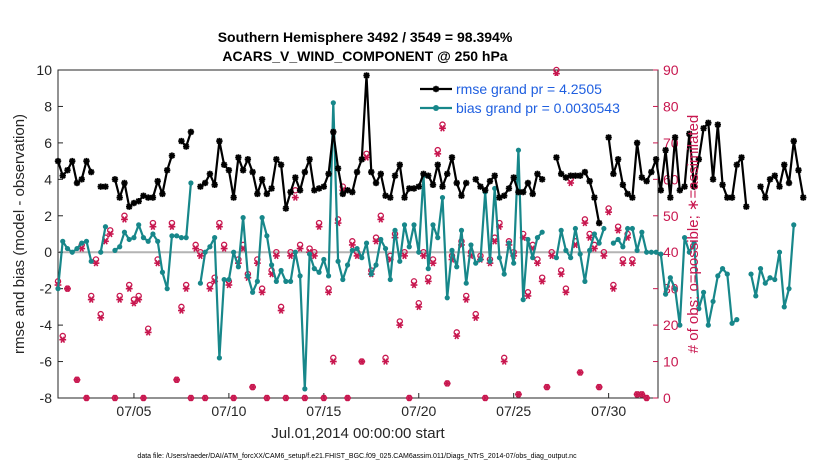 Image resolution: width=830 pixels, height=470 pixels. What do you see at coordinates (436, 89) in the screenshot?
I see `legend-rmse-marker` at bounding box center [436, 89].